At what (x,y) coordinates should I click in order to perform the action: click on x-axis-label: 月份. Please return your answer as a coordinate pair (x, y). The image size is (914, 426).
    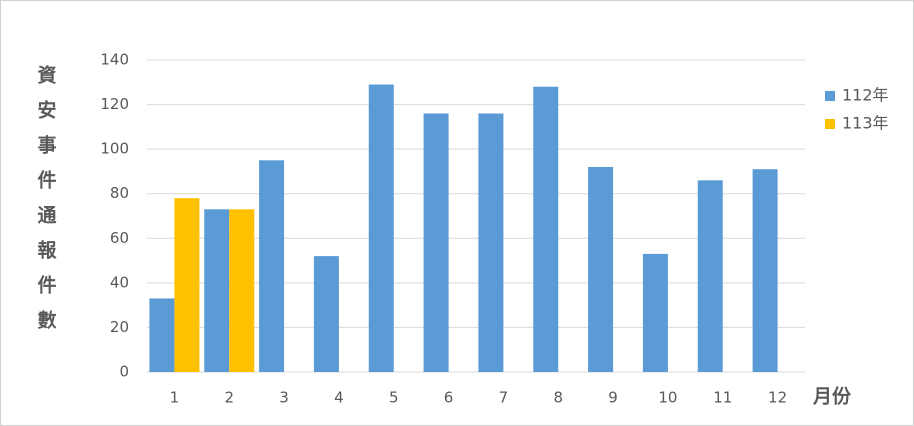
    Looking at the image, I should click on (832, 396).